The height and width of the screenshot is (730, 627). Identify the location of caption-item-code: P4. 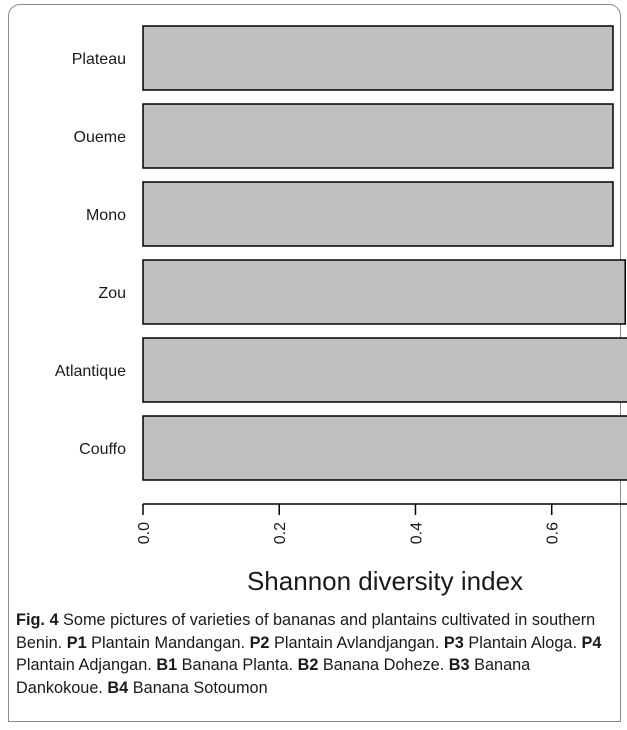
(591, 642).